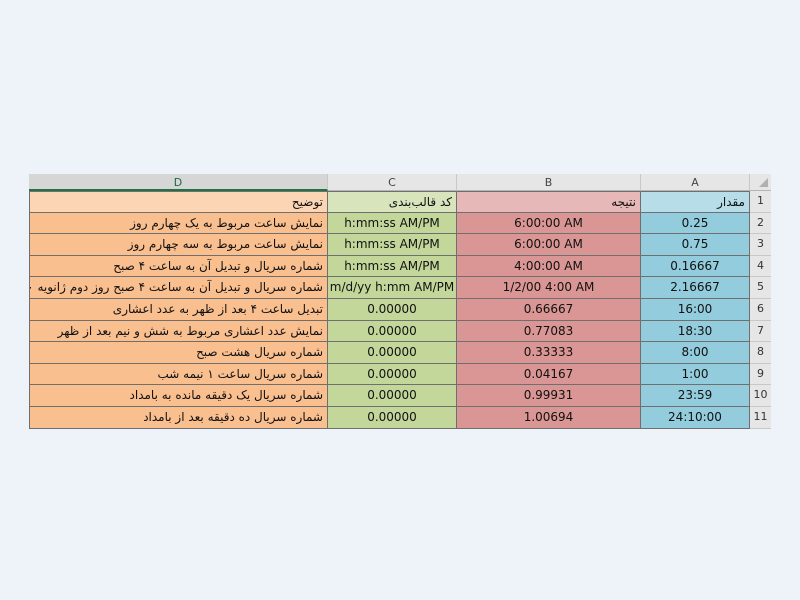  I want to click on cell-d8: شماره سریال هشت صبح, so click(178, 353).